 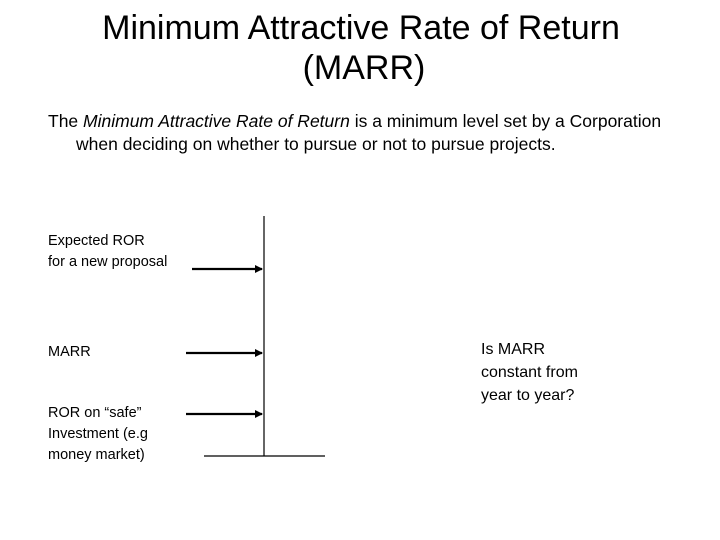 I want to click on marr-question-line-1: Is MARR, so click(x=513, y=349).